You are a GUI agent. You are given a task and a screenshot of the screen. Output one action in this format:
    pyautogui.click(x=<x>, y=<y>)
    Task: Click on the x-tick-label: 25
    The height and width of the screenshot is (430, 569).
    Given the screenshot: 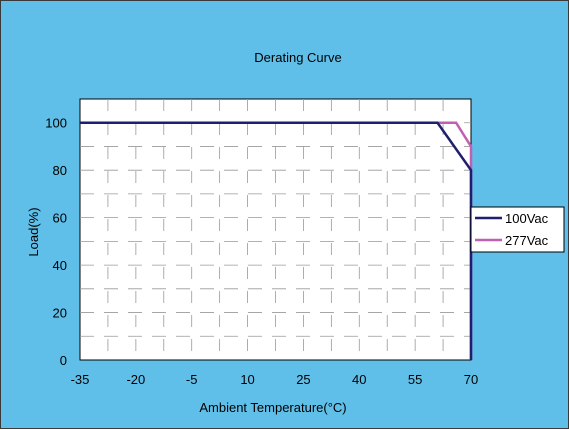 What is the action you would take?
    pyautogui.click(x=303, y=379)
    